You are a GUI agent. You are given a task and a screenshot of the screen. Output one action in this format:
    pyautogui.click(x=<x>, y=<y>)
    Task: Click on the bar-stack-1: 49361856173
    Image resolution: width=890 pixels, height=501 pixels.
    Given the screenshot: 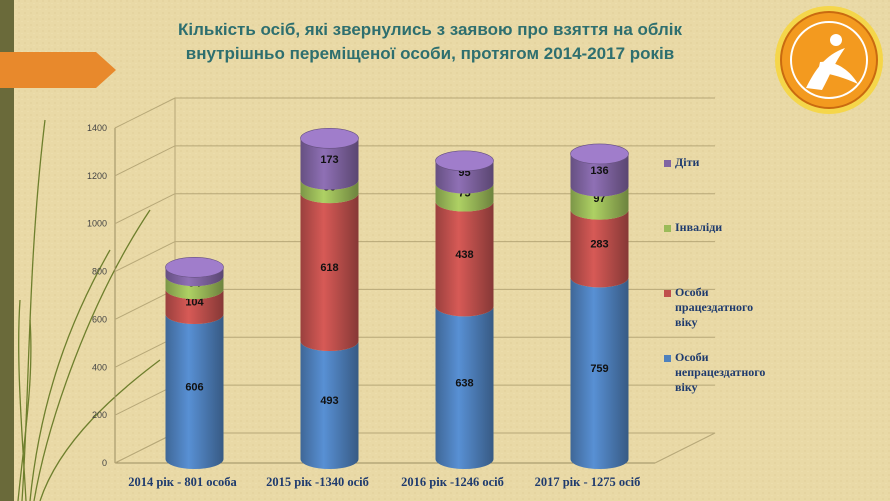 What is the action you would take?
    pyautogui.click(x=329, y=298)
    